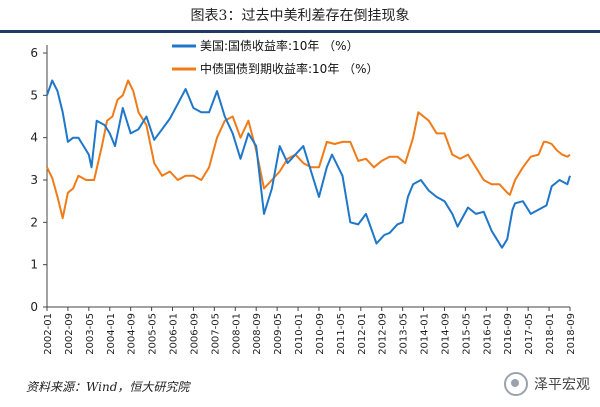 The height and width of the screenshot is (407, 600). What do you see at coordinates (174, 334) in the screenshot?
I see `x-tick-label: 2006-01` at bounding box center [174, 334].